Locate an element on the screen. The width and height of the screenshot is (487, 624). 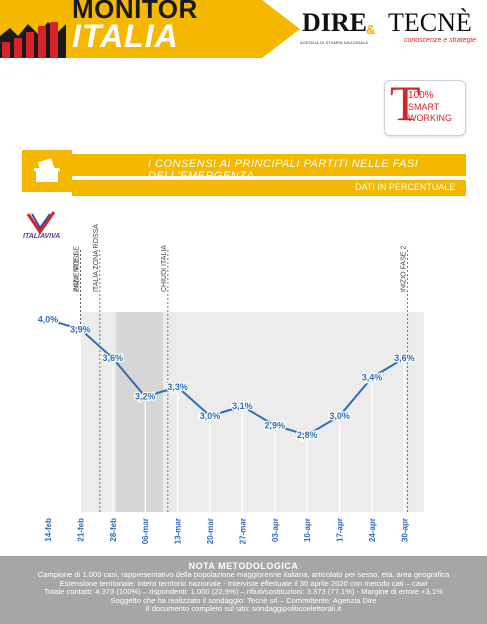
x-tick-label: 17-apr is located at coordinates (340, 530).